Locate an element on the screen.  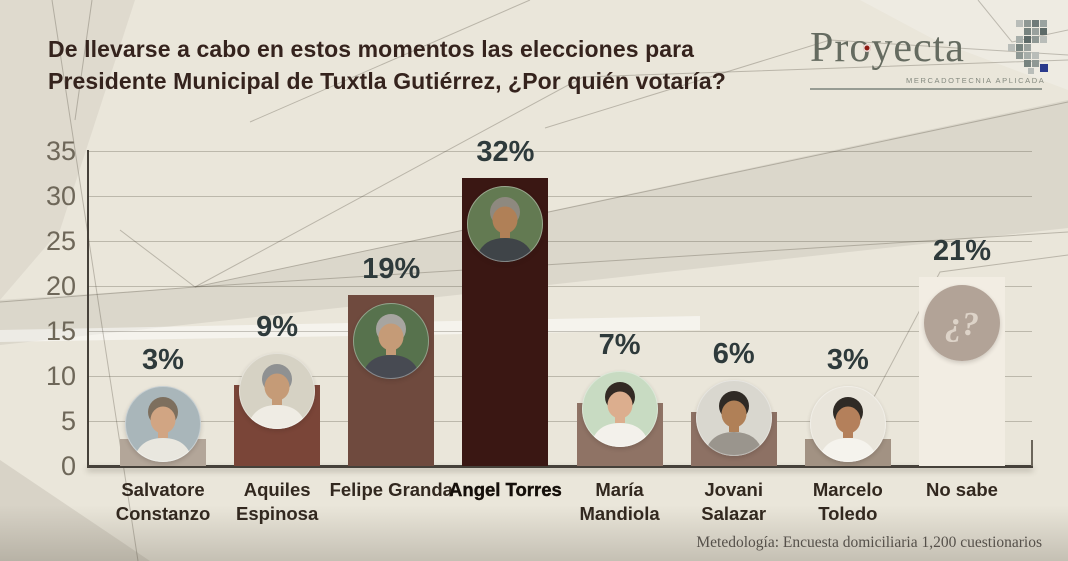
x-axis-line is located at coordinates (560, 466).